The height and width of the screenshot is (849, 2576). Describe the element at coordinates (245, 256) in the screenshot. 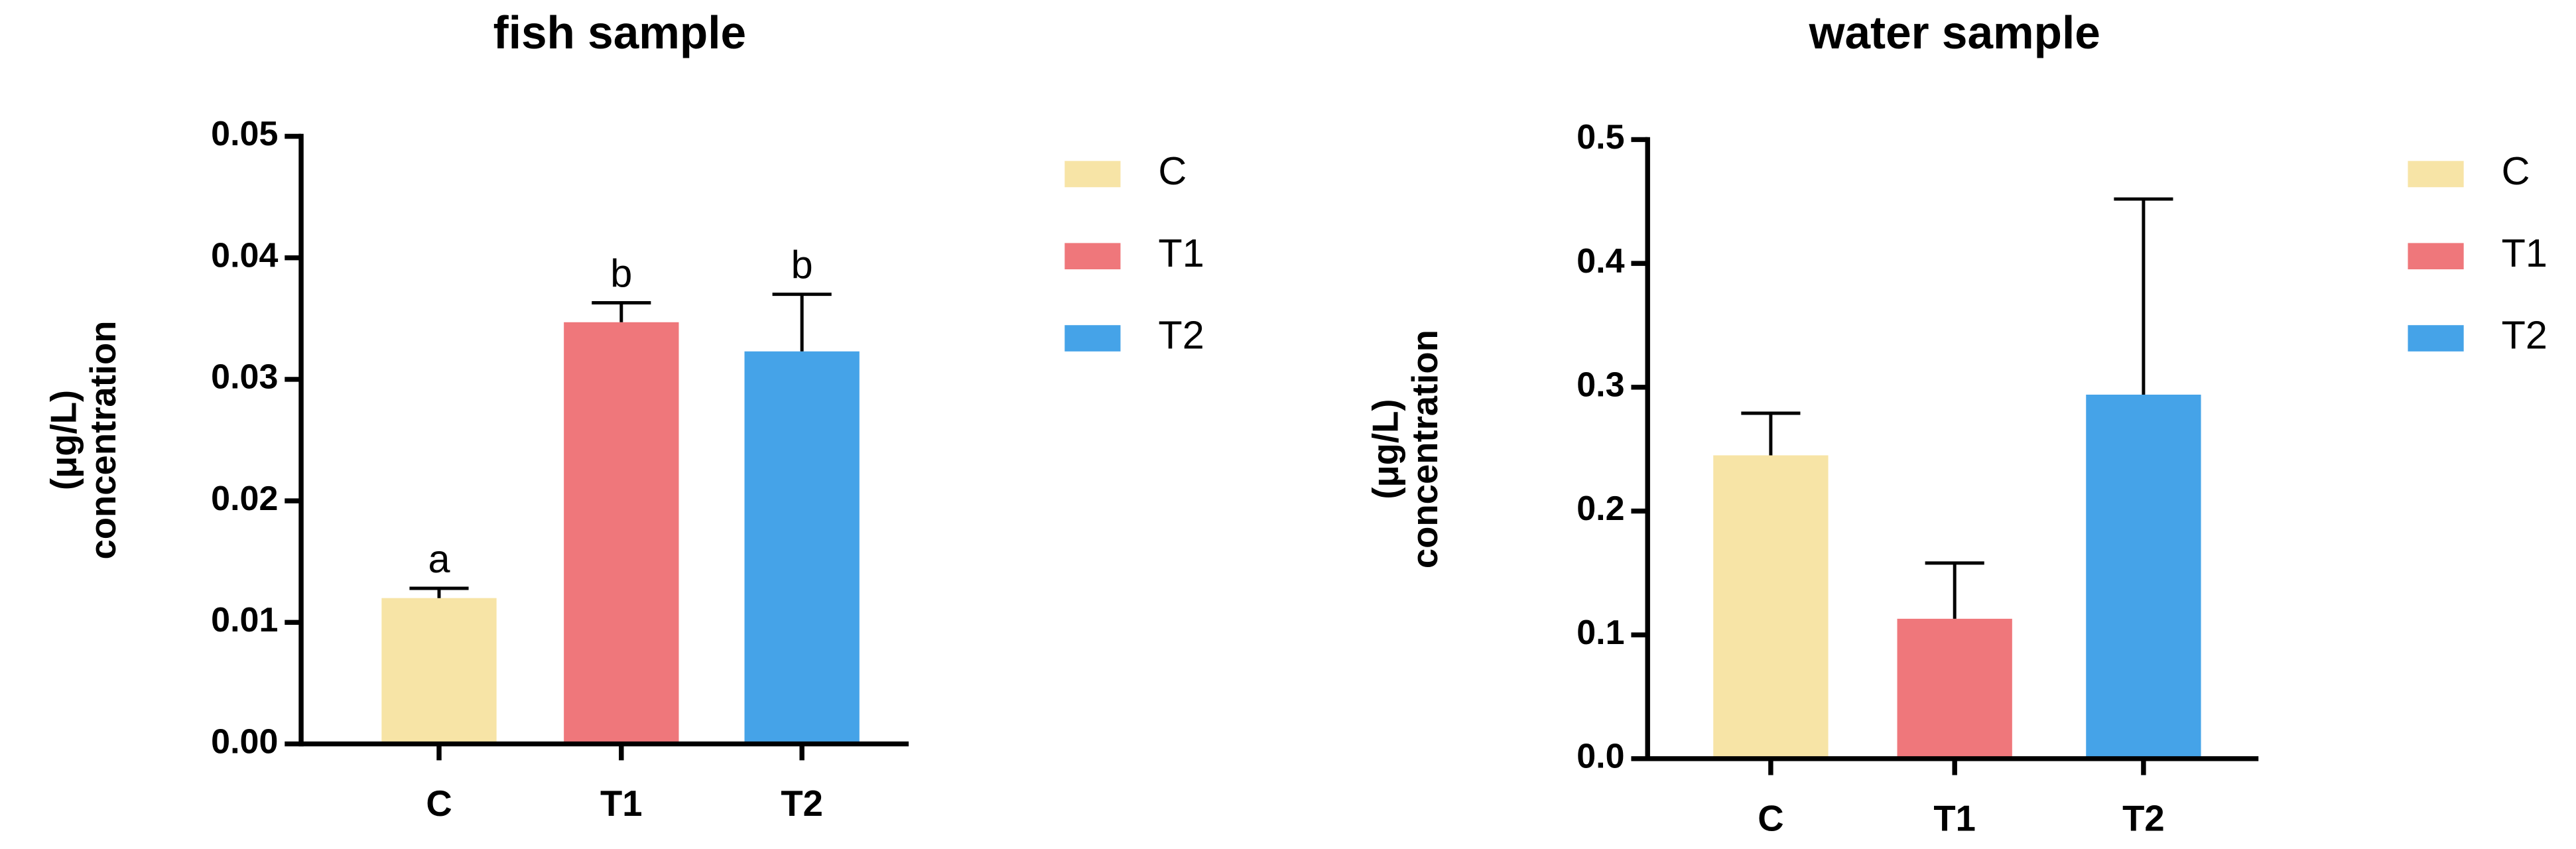

I see `y-tick-label: 0.04` at that location.